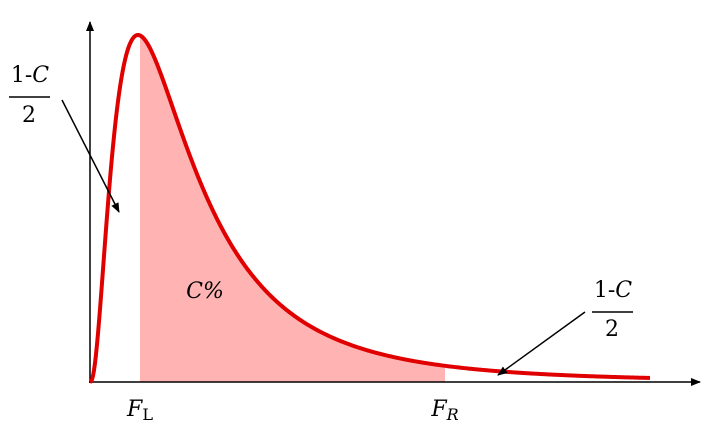 Image resolution: width=707 pixels, height=430 pixels. I want to click on left-numerator: 1-C, so click(30, 75).